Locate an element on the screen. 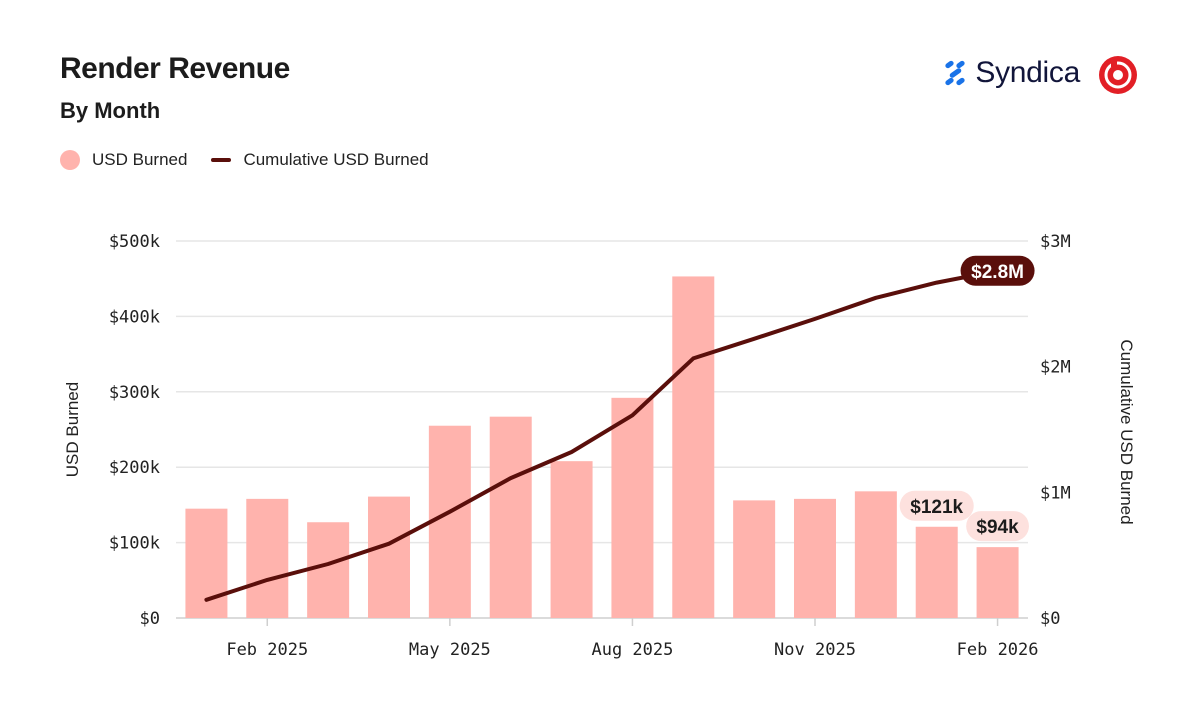 This screenshot has height=719, width=1200. y-tick-label: $400k is located at coordinates (134, 317).